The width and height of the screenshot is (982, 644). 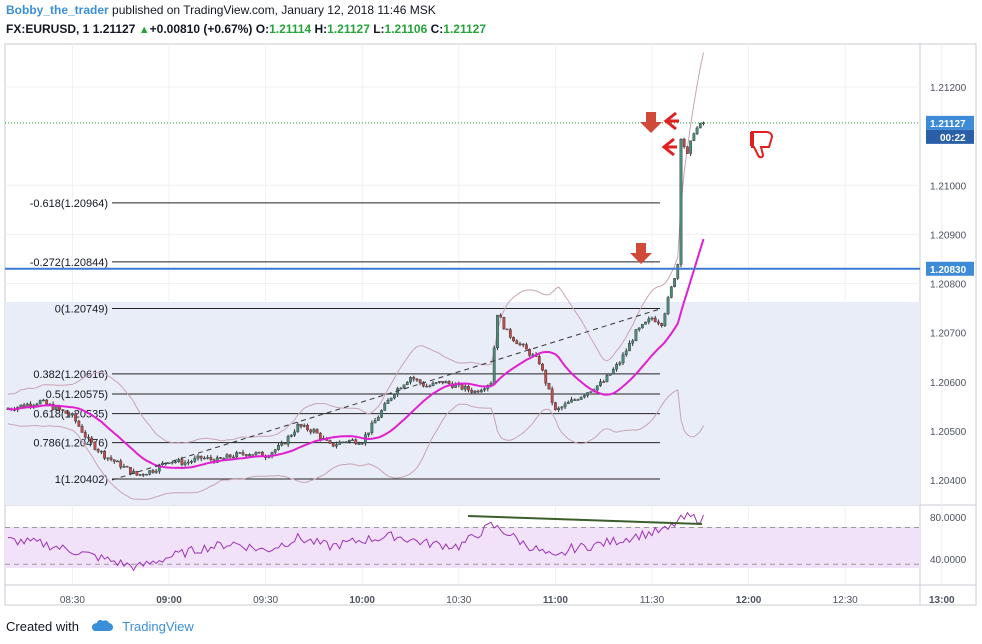 I want to click on time-tick-label: 09:00, so click(x=169, y=600).